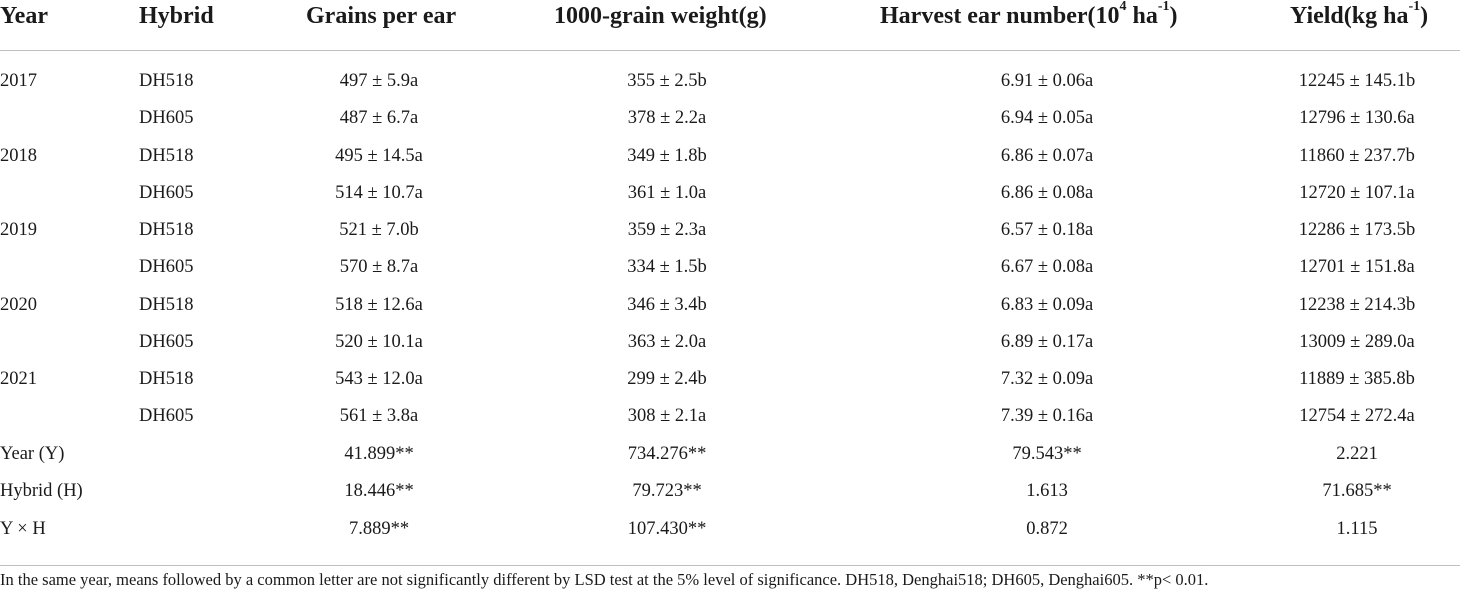 This screenshot has height=599, width=1460. Describe the element at coordinates (379, 529) in the screenshot. I see `cell-grains: 7.889**` at that location.